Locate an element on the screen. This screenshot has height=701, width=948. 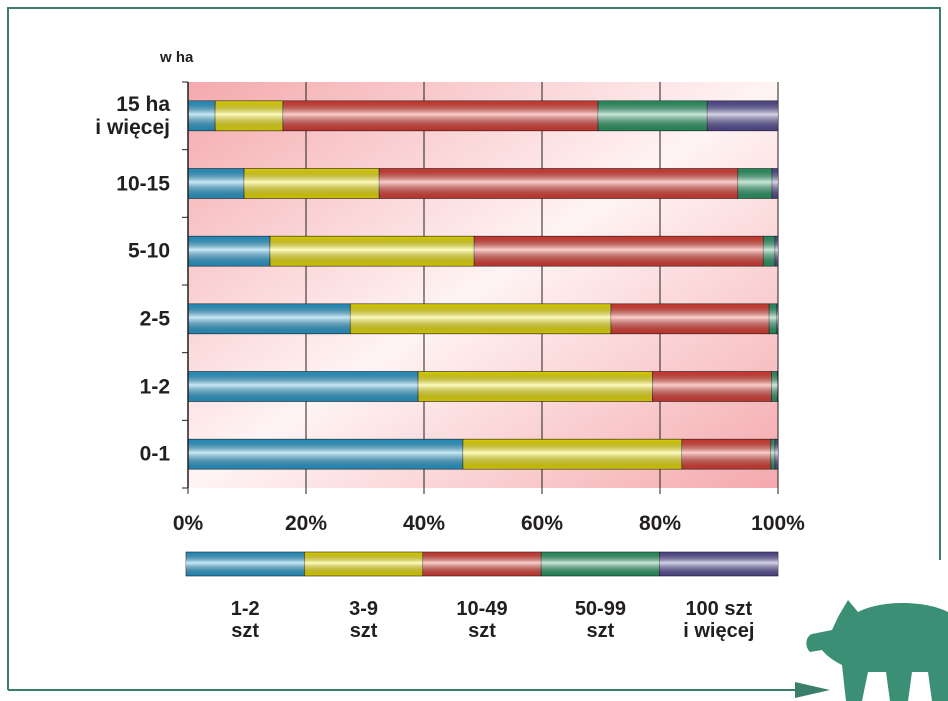
y-tick-label: 1-2 is located at coordinates (154, 386).